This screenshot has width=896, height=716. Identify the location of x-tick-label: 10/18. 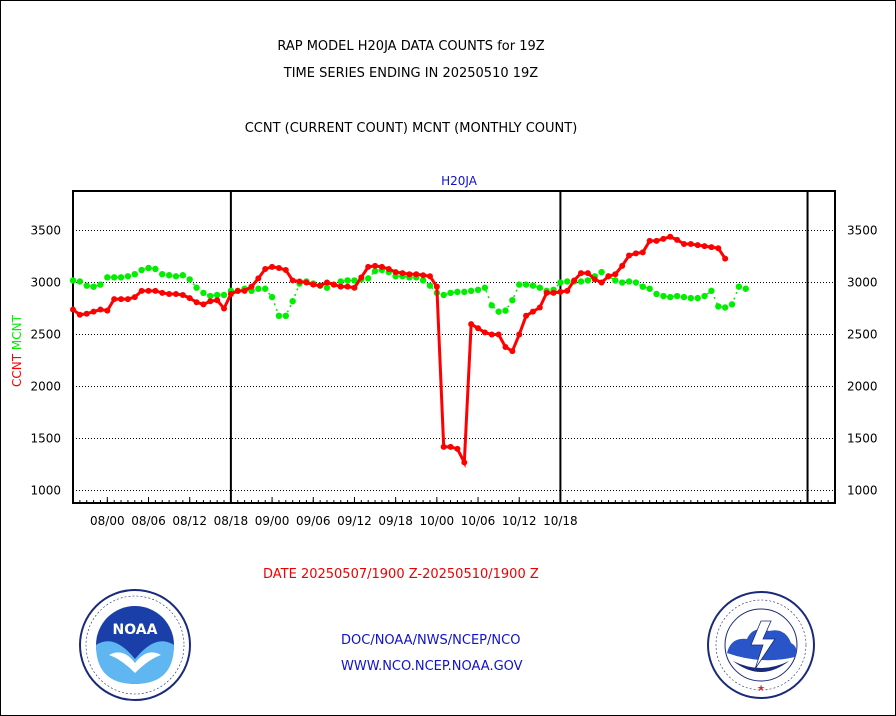
(560, 521).